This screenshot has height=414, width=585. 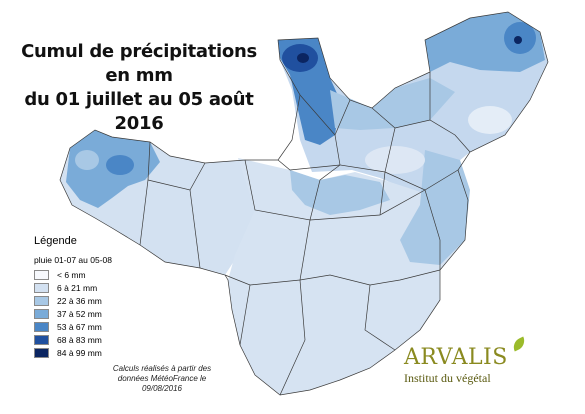 I want to click on legend-item: 84 à 99 mm, so click(x=73, y=352).